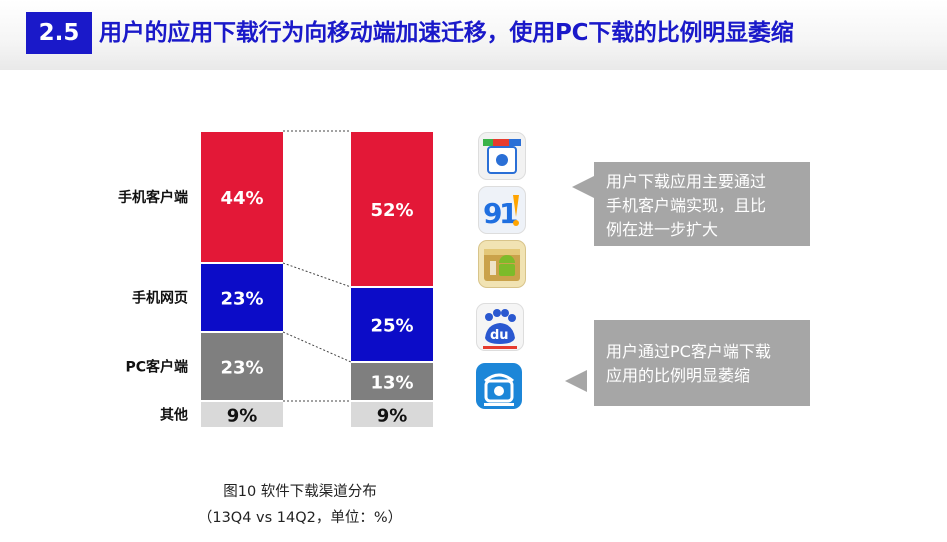 The image size is (947, 542). What do you see at coordinates (499, 386) in the screenshot?
I see `wandoujia-icon` at bounding box center [499, 386].